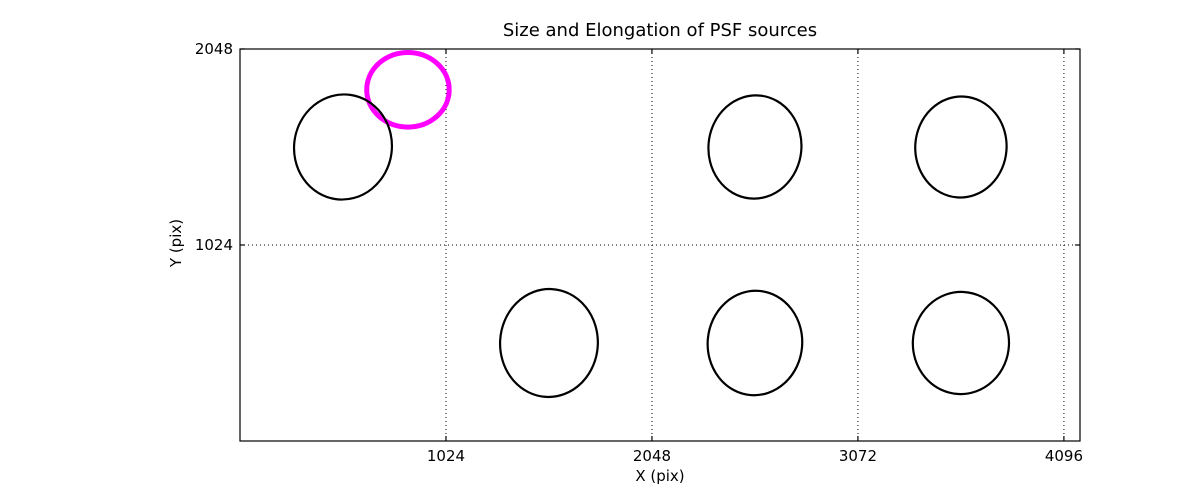  Describe the element at coordinates (858, 456) in the screenshot. I see `x-tick-label-3072: 3072` at that location.